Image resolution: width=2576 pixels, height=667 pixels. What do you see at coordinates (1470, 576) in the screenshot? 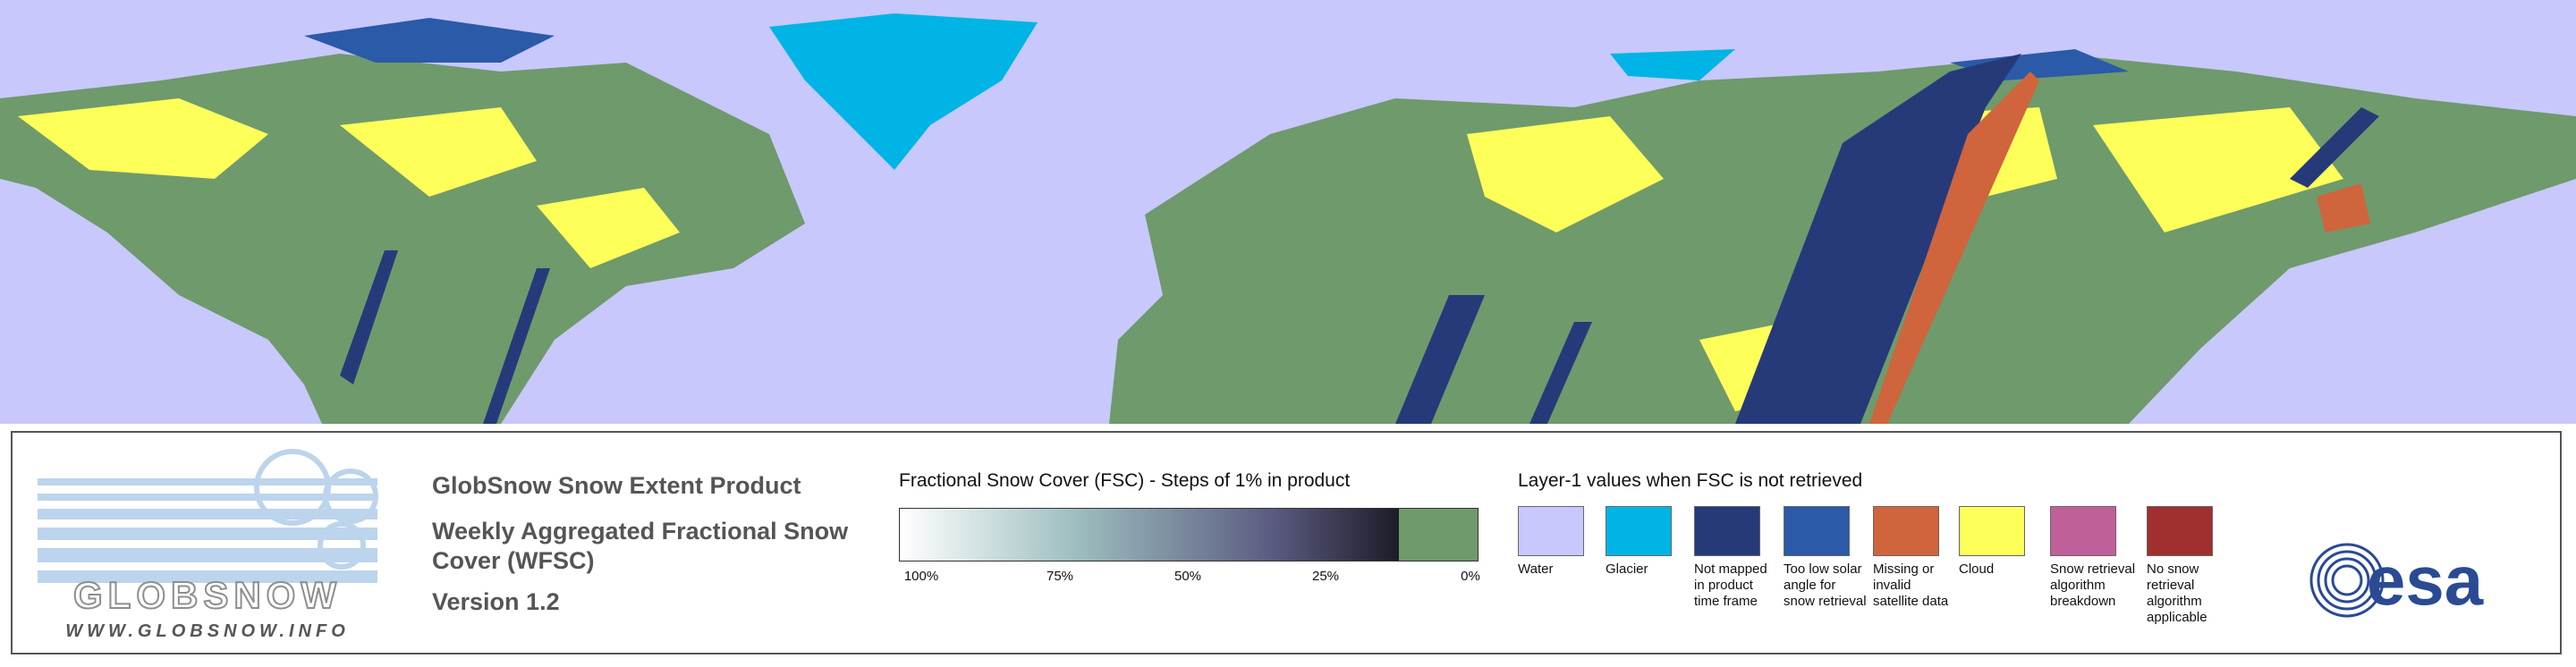
I see `fsc-tick-label: 0%` at bounding box center [1470, 576].